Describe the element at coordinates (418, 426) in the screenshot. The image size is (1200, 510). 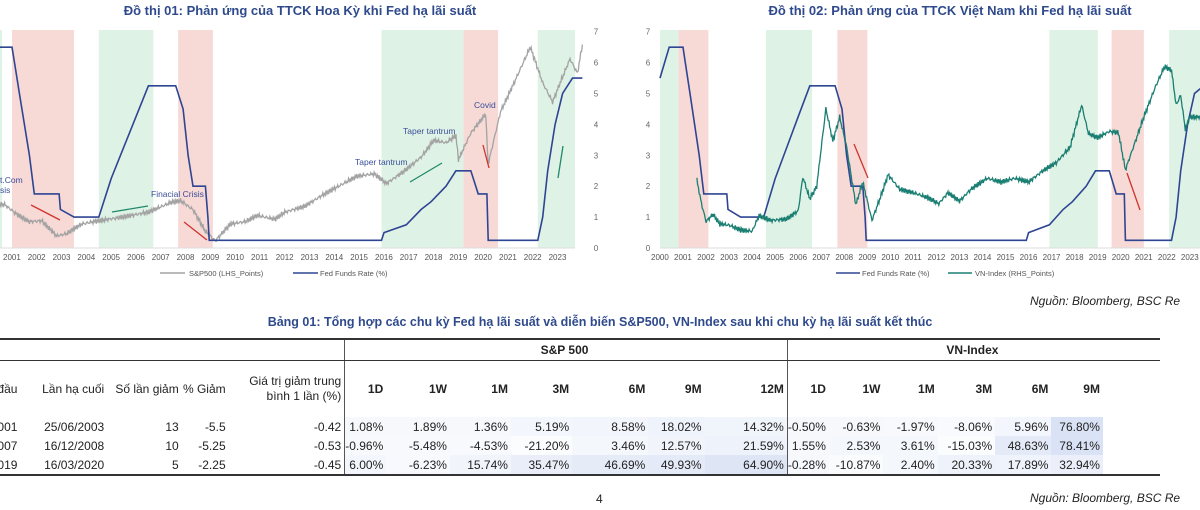
I see `sp500-return-1W: 1.89%` at that location.